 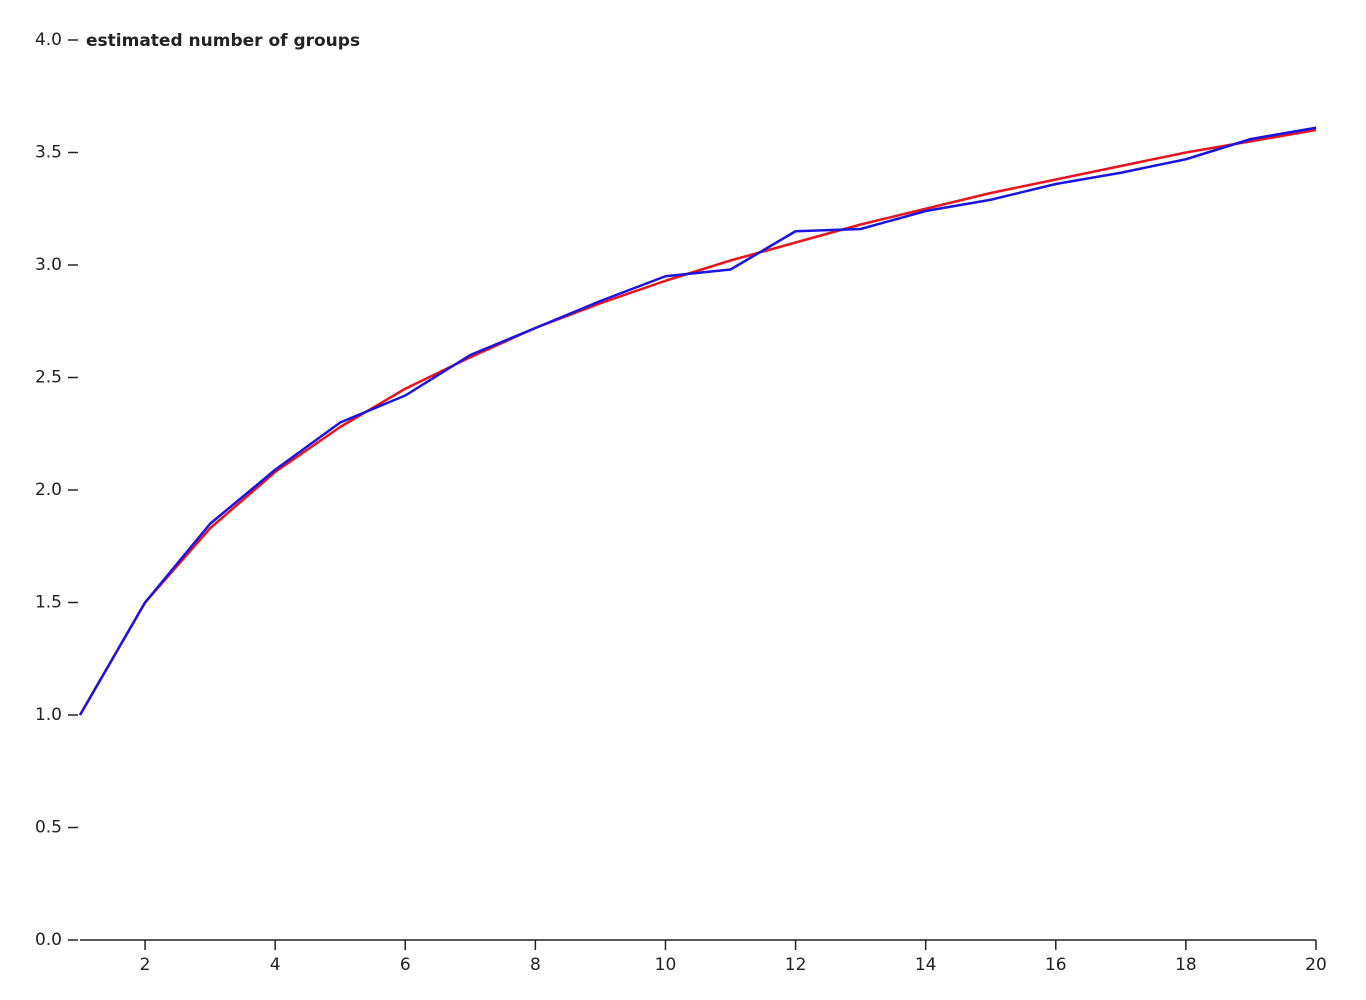 What do you see at coordinates (796, 965) in the screenshot?
I see `x-tick-label: 12` at bounding box center [796, 965].